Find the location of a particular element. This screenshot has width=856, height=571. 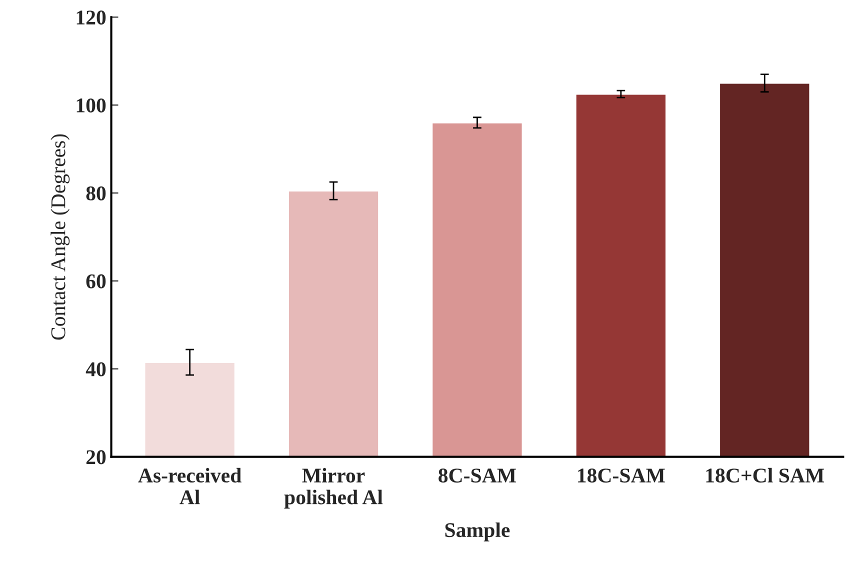

y-tick-label: 60 is located at coordinates (96, 281).